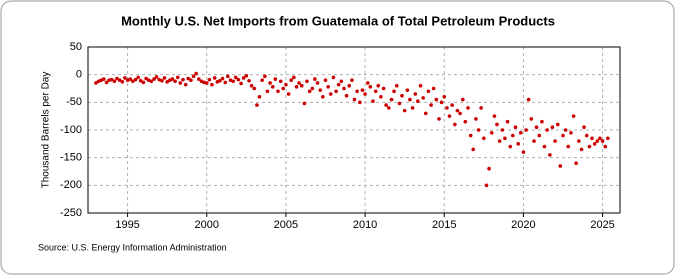 The height and width of the screenshot is (275, 675). Describe the element at coordinates (365, 225) in the screenshot. I see `x-tick-label: 2010` at that location.